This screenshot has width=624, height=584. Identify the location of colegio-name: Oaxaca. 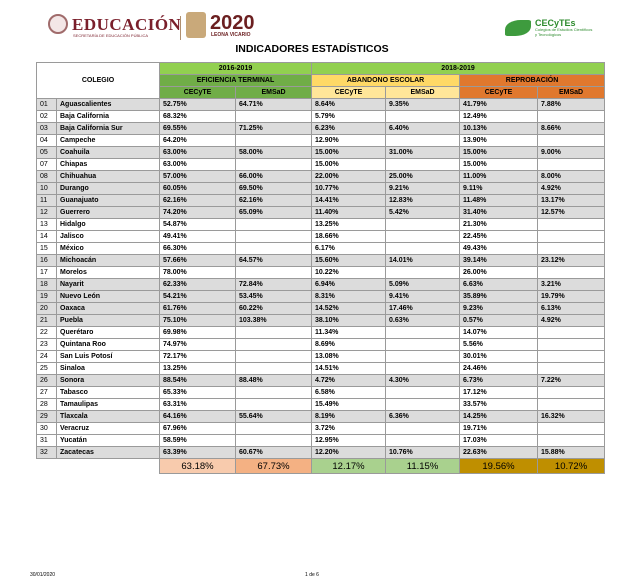
(108, 308).